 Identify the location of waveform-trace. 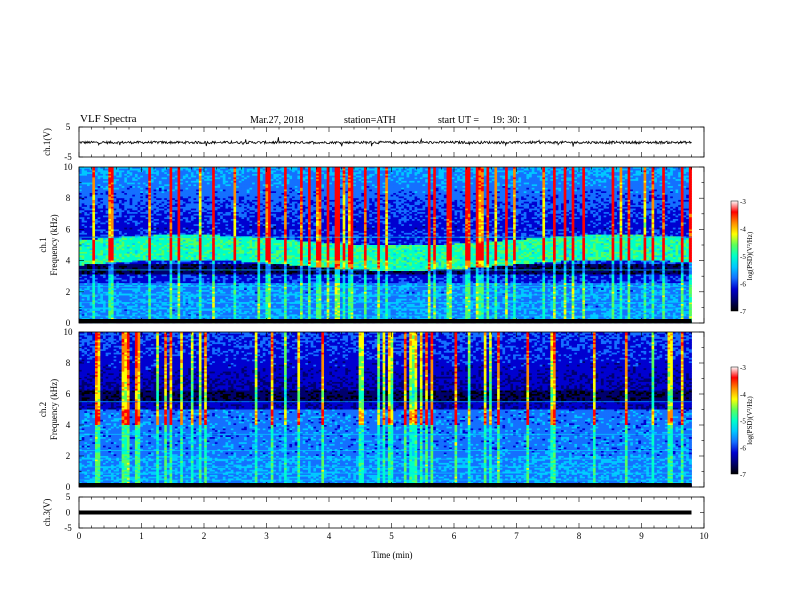
(385, 141).